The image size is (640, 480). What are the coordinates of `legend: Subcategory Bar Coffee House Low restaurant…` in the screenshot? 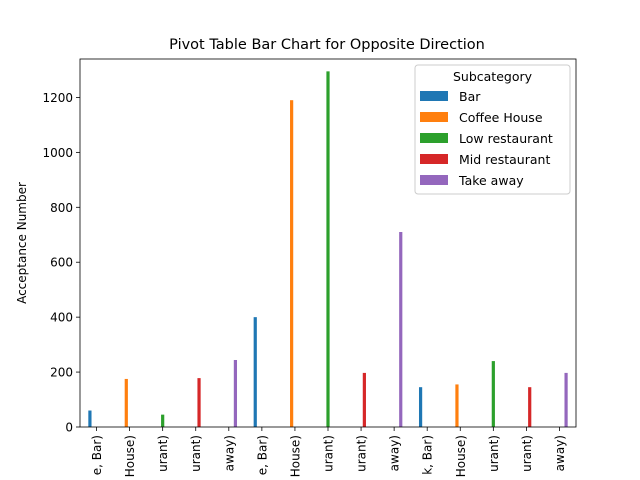 It's located at (492, 129).